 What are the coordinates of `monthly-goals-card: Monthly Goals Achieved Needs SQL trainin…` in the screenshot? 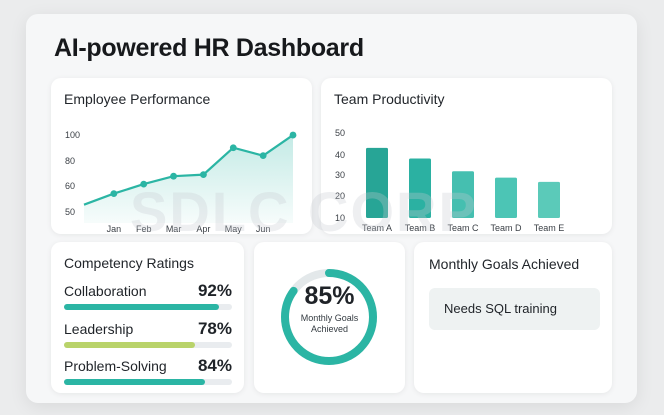 It's located at (513, 317).